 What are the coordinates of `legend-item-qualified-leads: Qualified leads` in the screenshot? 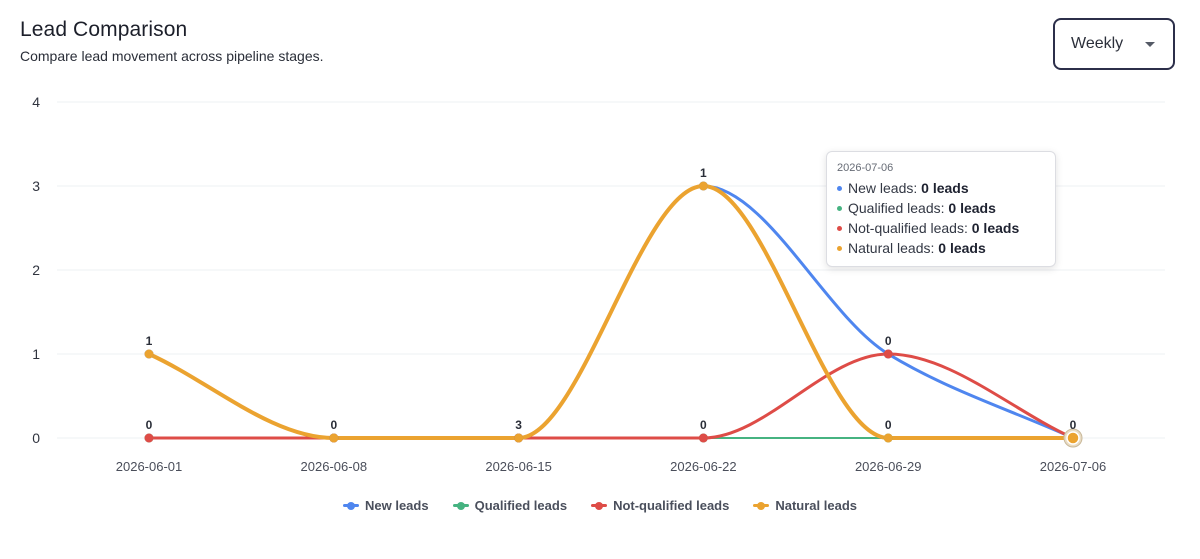 It's located at (510, 505).